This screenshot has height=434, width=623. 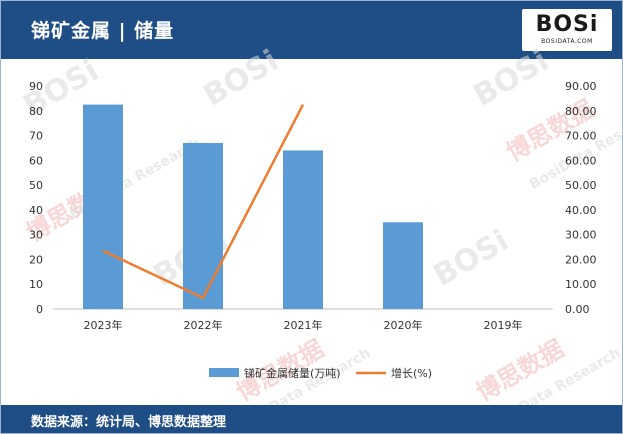 What do you see at coordinates (292, 373) in the screenshot?
I see `legend-bar-label: 锑矿金属储量(万吨)` at bounding box center [292, 373].